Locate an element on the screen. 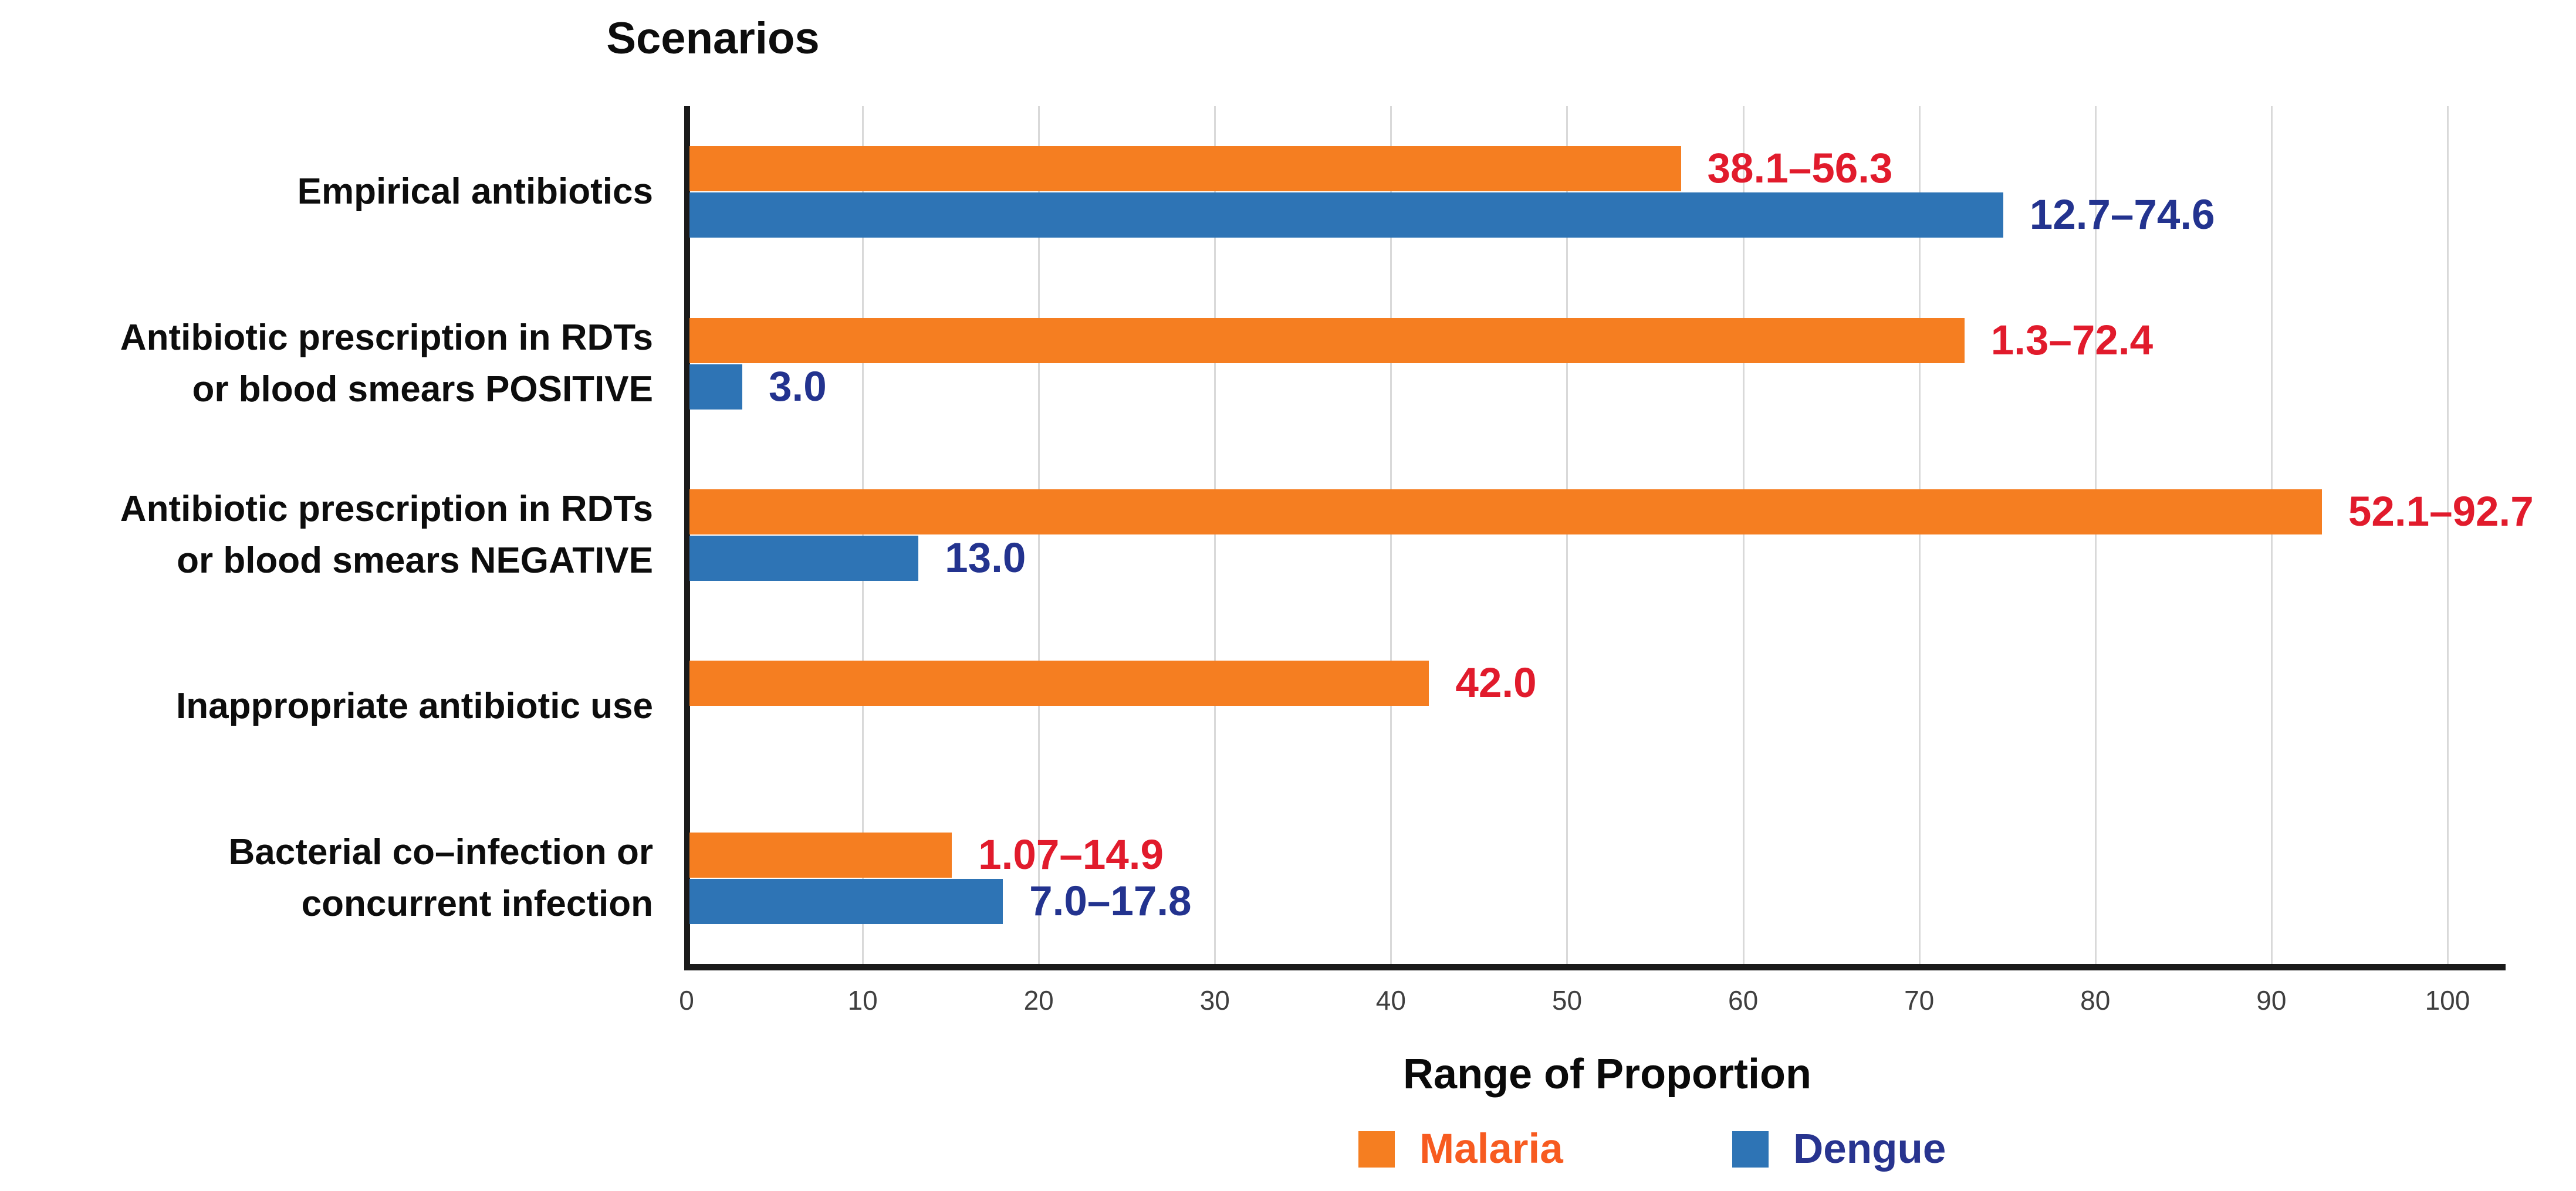 The width and height of the screenshot is (2576, 1191). malaria-legend-swatch is located at coordinates (1376, 1149).